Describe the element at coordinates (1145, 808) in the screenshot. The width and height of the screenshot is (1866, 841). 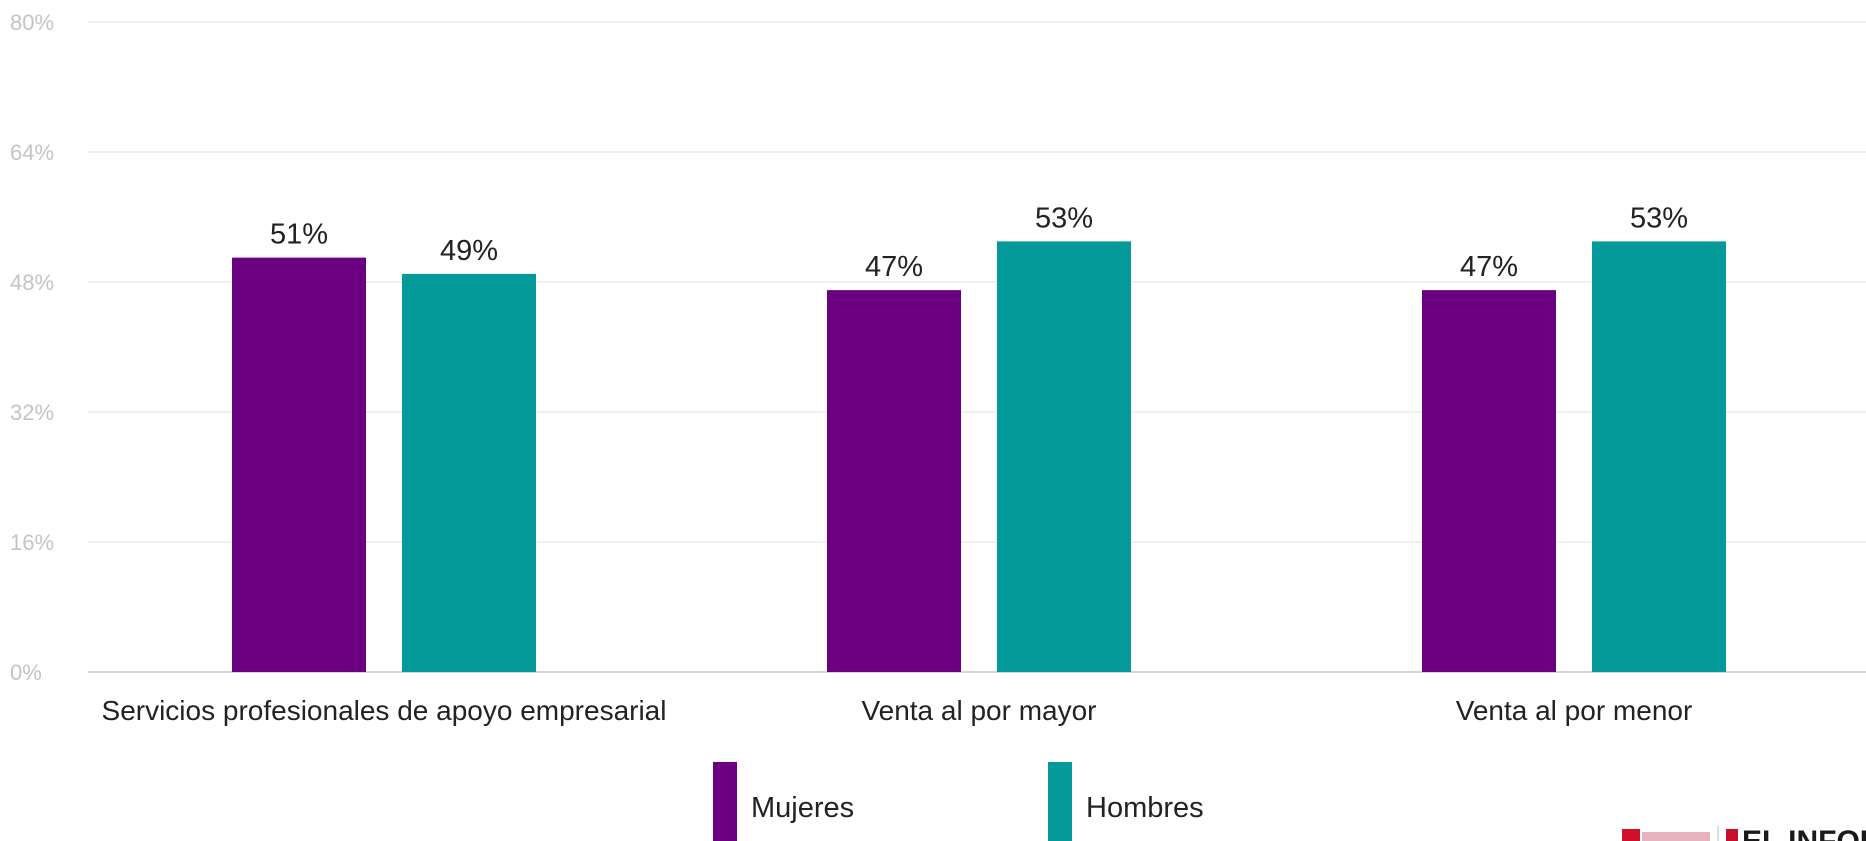
I see `legend-label-hombres: Hombres` at that location.